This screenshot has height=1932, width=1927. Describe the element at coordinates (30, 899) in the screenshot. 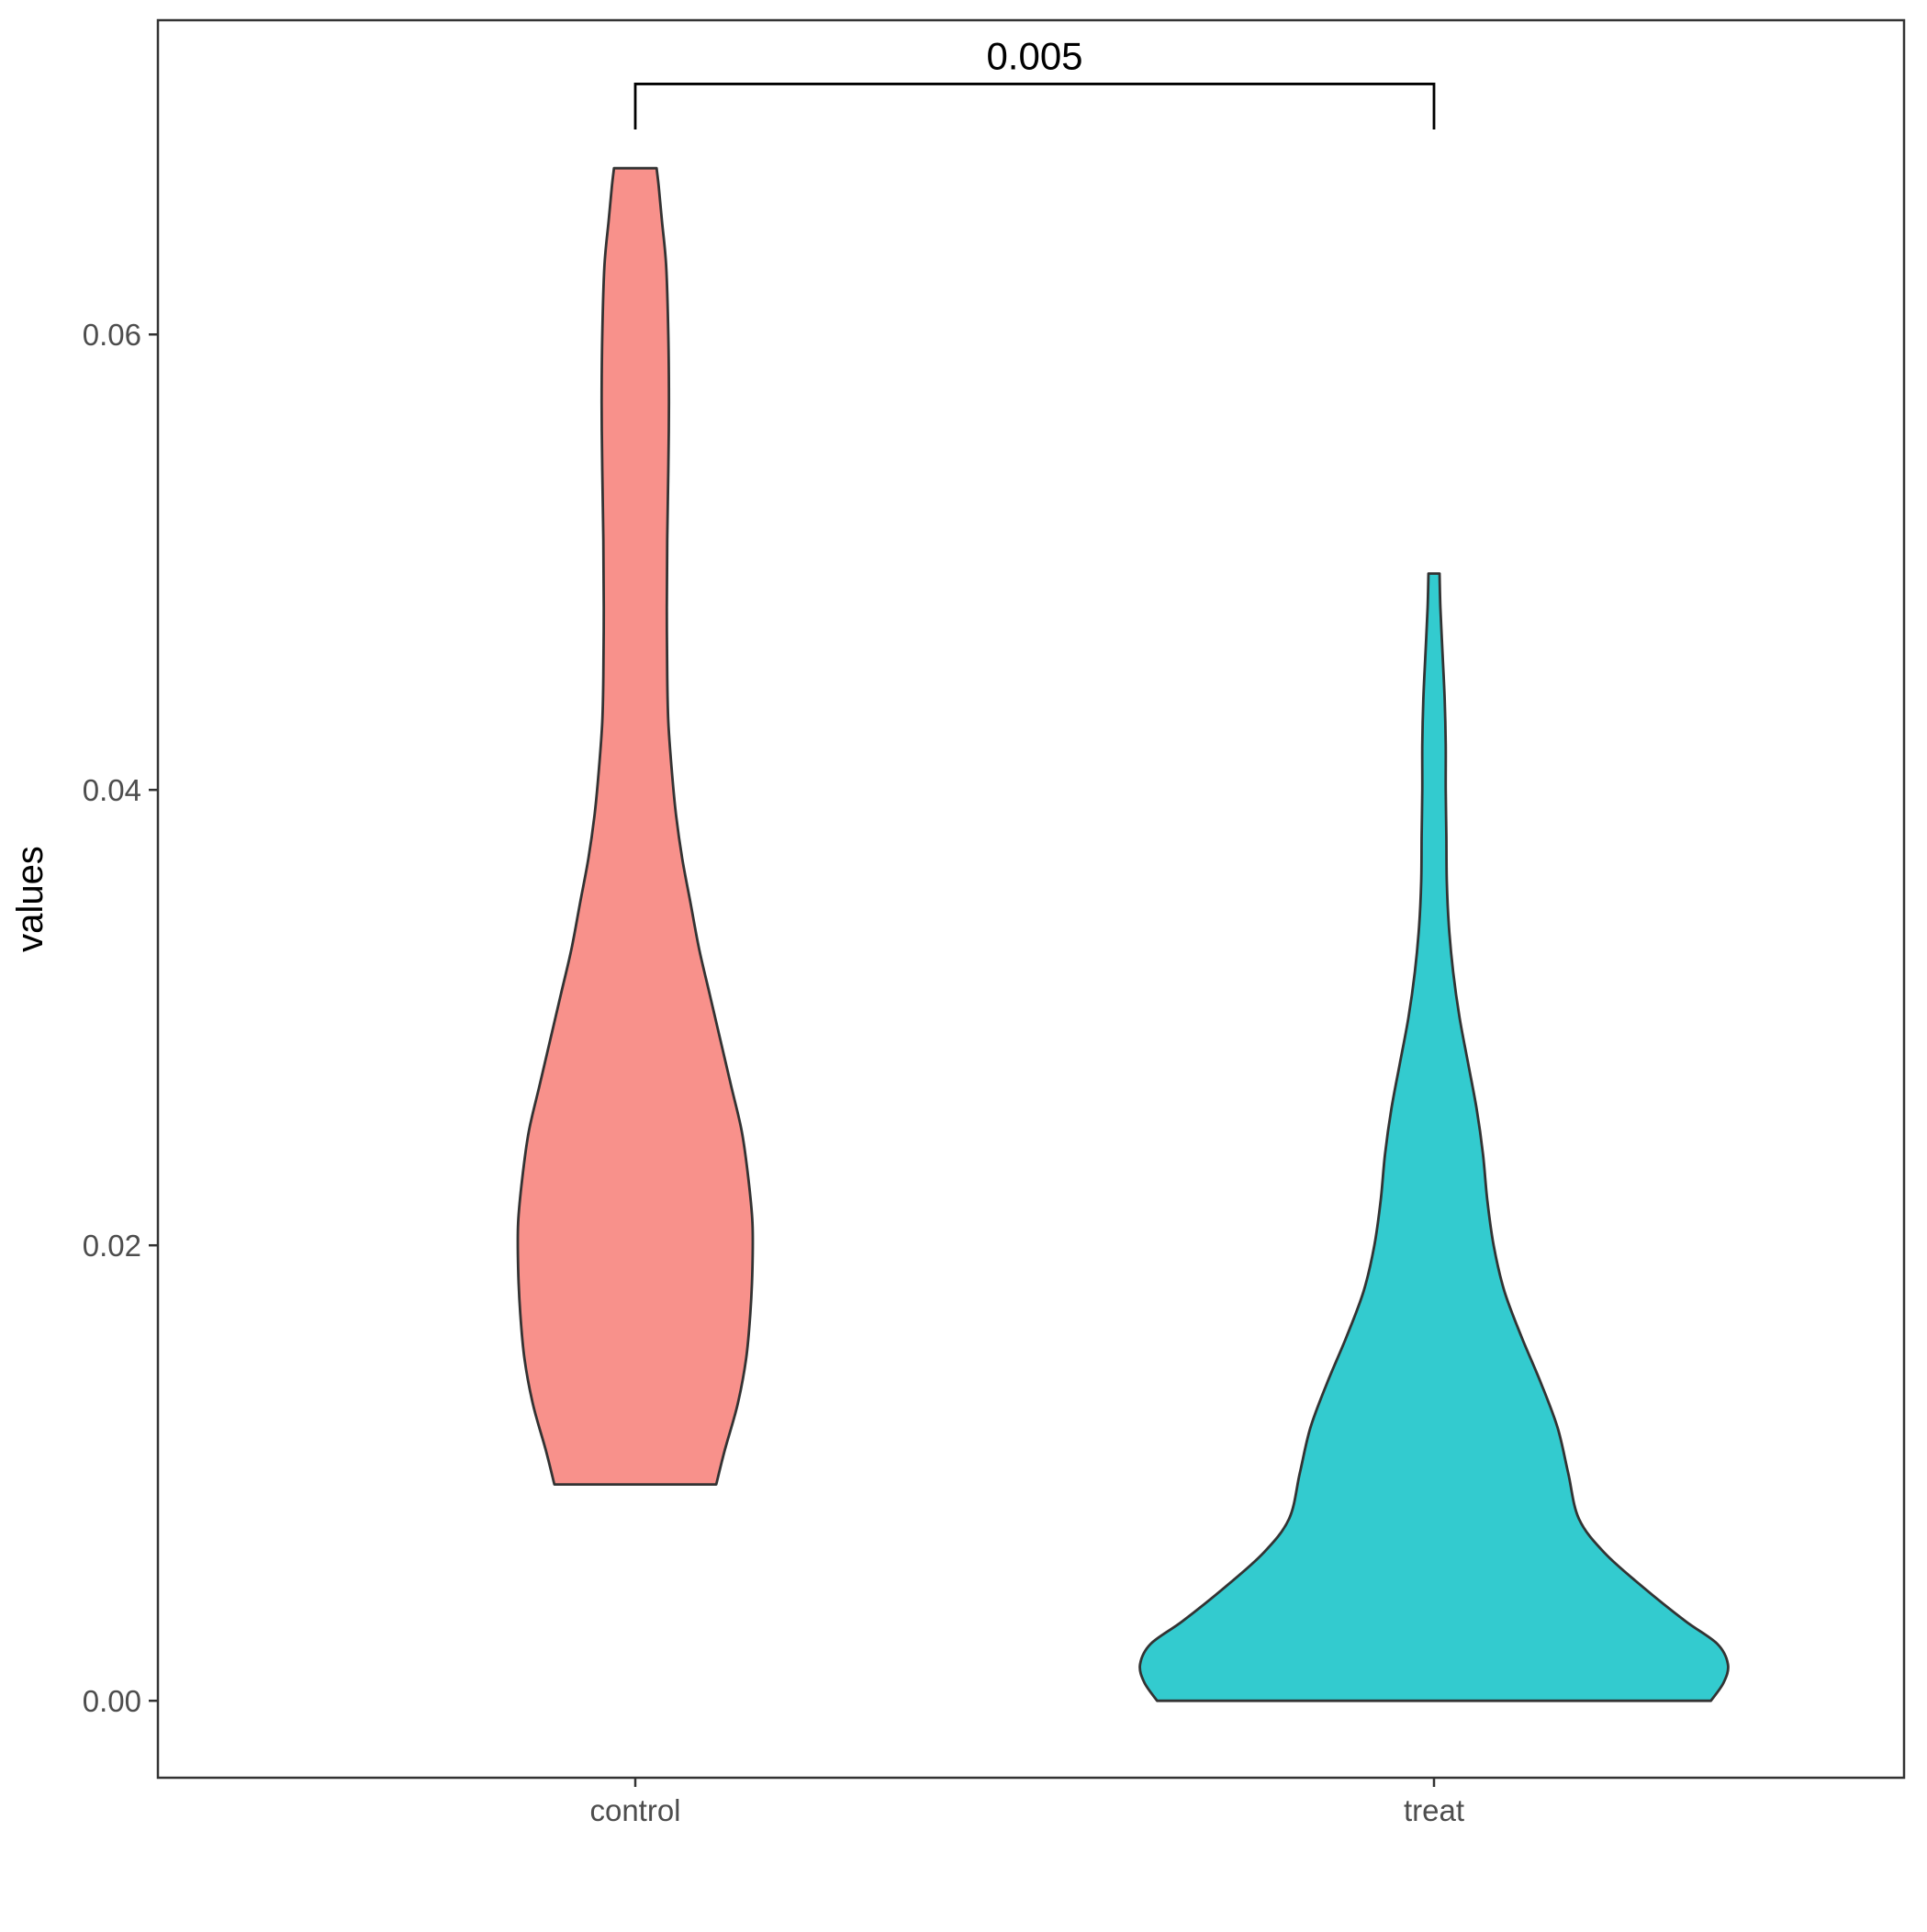

I see `y-axis-label: values` at that location.